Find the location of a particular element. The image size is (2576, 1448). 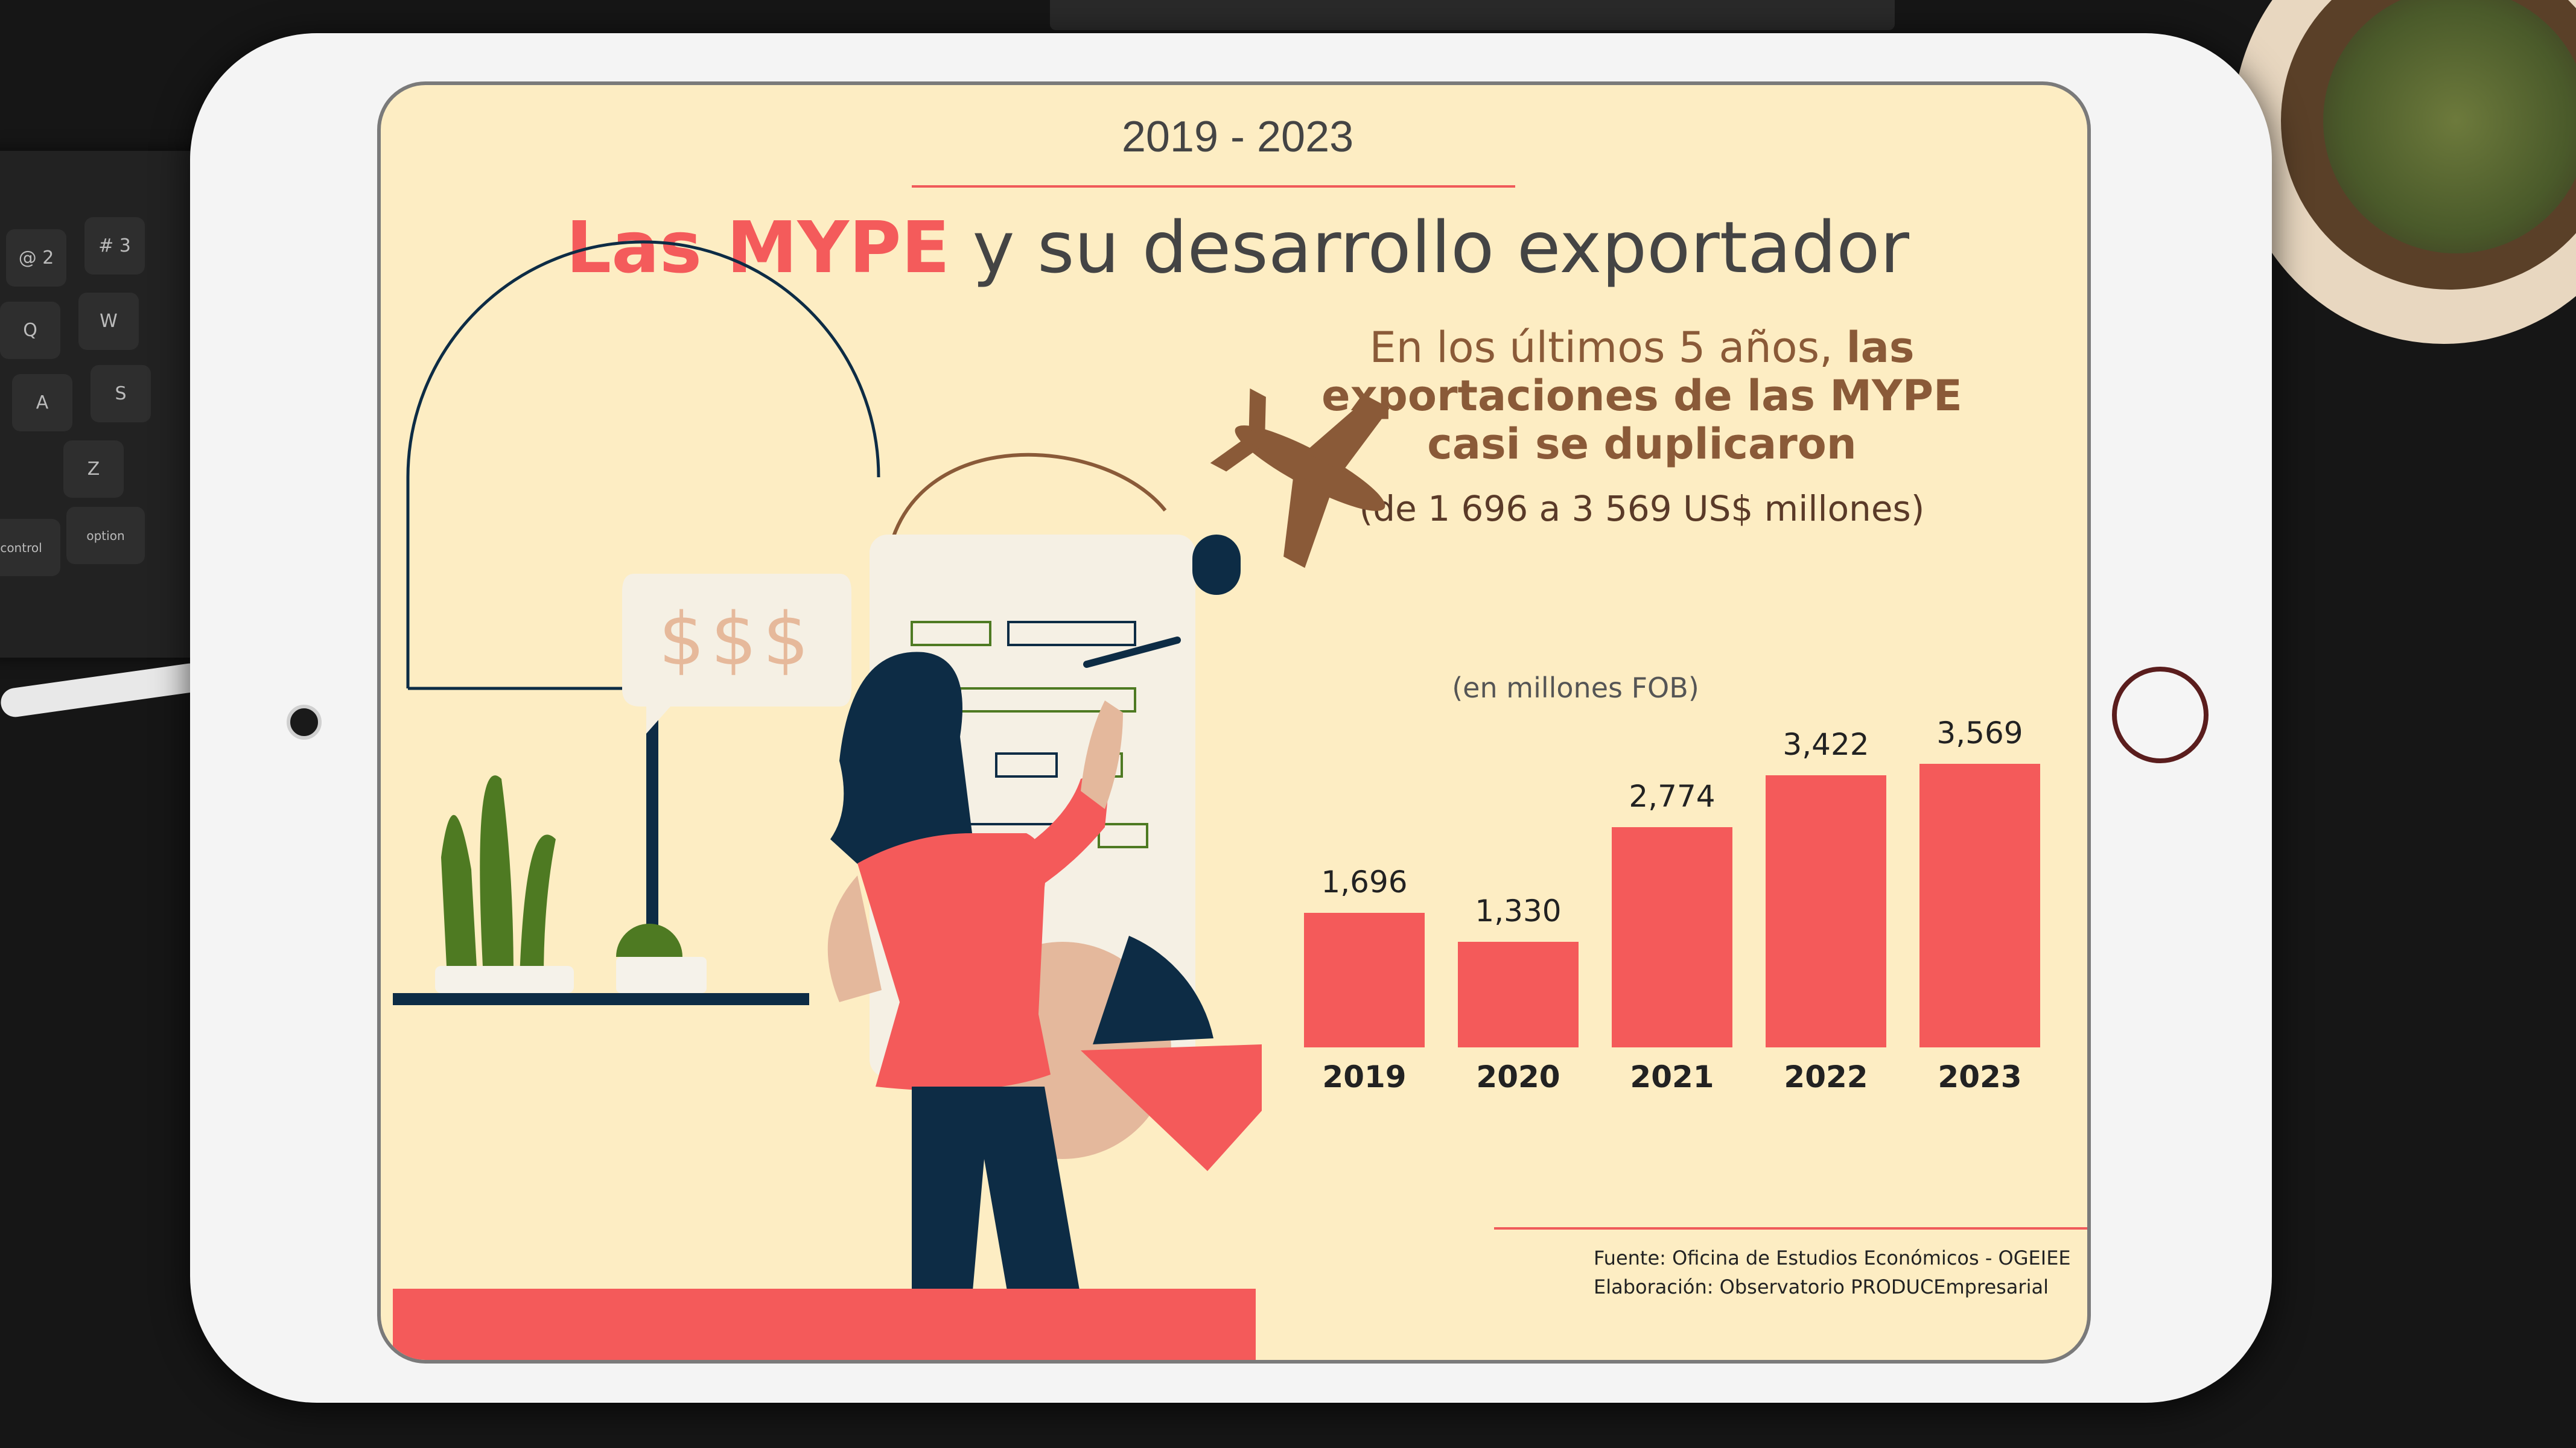

floor-strip is located at coordinates (825, 1325).